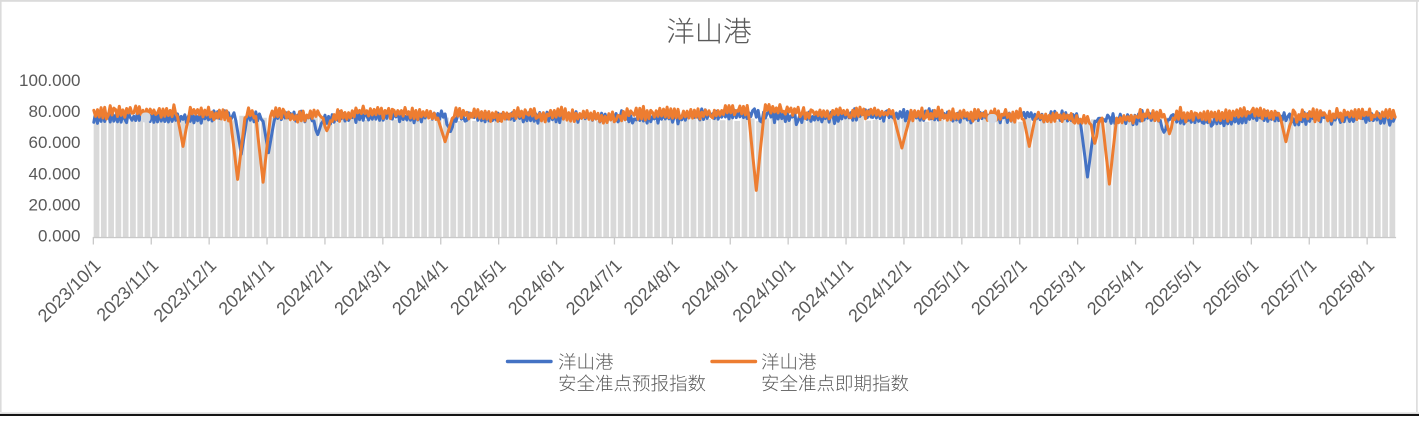  I want to click on svg-text: 80.000, so click(55, 111).